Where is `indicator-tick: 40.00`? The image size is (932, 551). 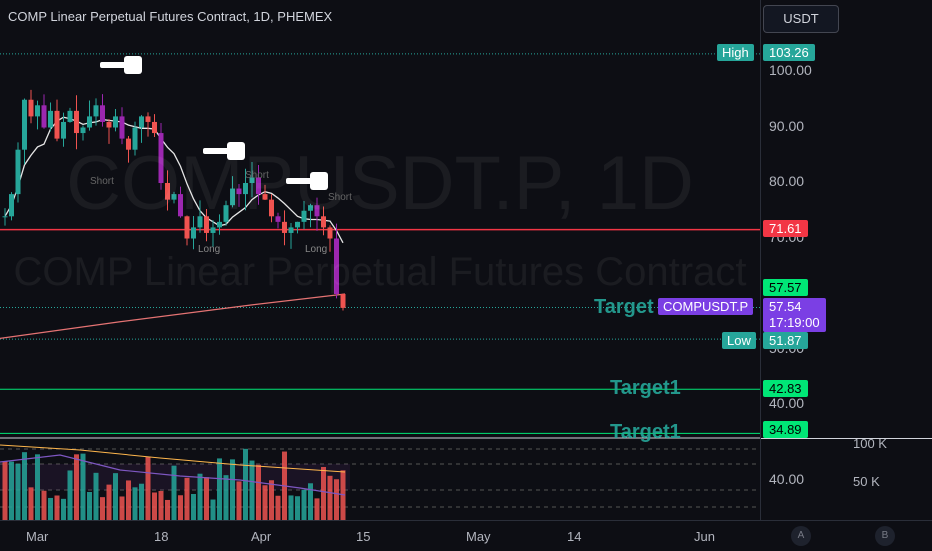 indicator-tick: 40.00 is located at coordinates (787, 479).